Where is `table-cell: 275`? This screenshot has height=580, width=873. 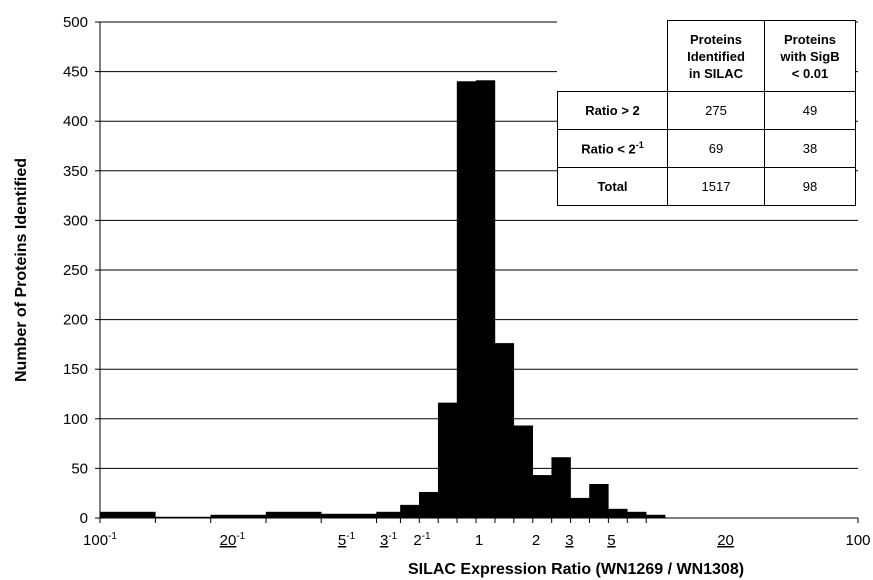 table-cell: 275 is located at coordinates (716, 110).